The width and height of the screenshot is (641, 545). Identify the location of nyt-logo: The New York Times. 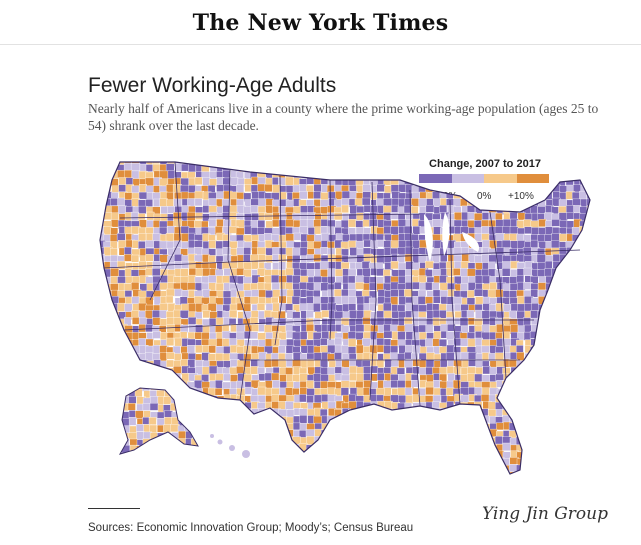
(320, 23).